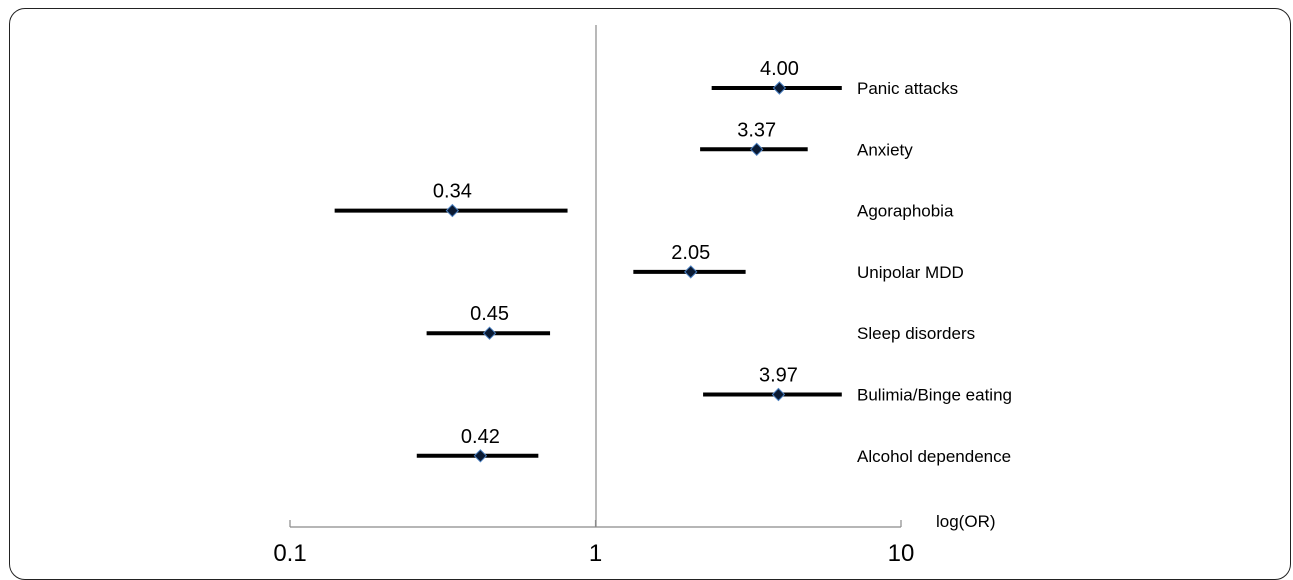 Image resolution: width=1293 pixels, height=580 pixels. What do you see at coordinates (690, 253) in the screenshot?
I see `odds-ratio-value-label: 2.05` at bounding box center [690, 253].